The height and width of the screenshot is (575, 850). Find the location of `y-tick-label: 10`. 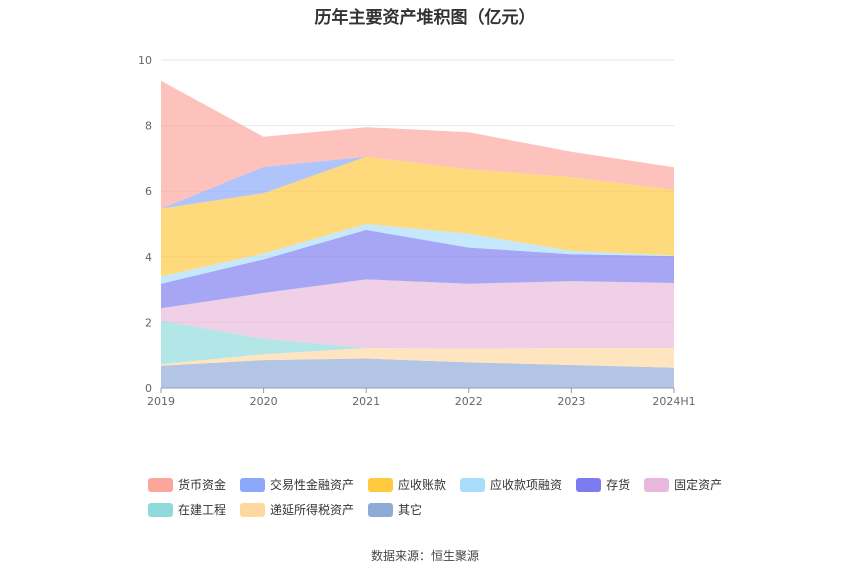

y-tick-label: 10 is located at coordinates (145, 60).